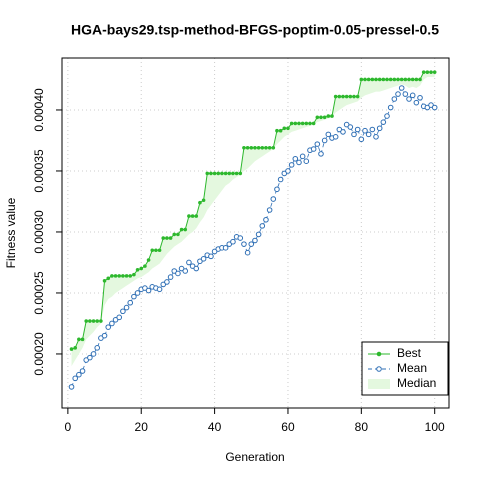 This screenshot has width=480, height=480. I want to click on x-tick-label: 100, so click(435, 427).